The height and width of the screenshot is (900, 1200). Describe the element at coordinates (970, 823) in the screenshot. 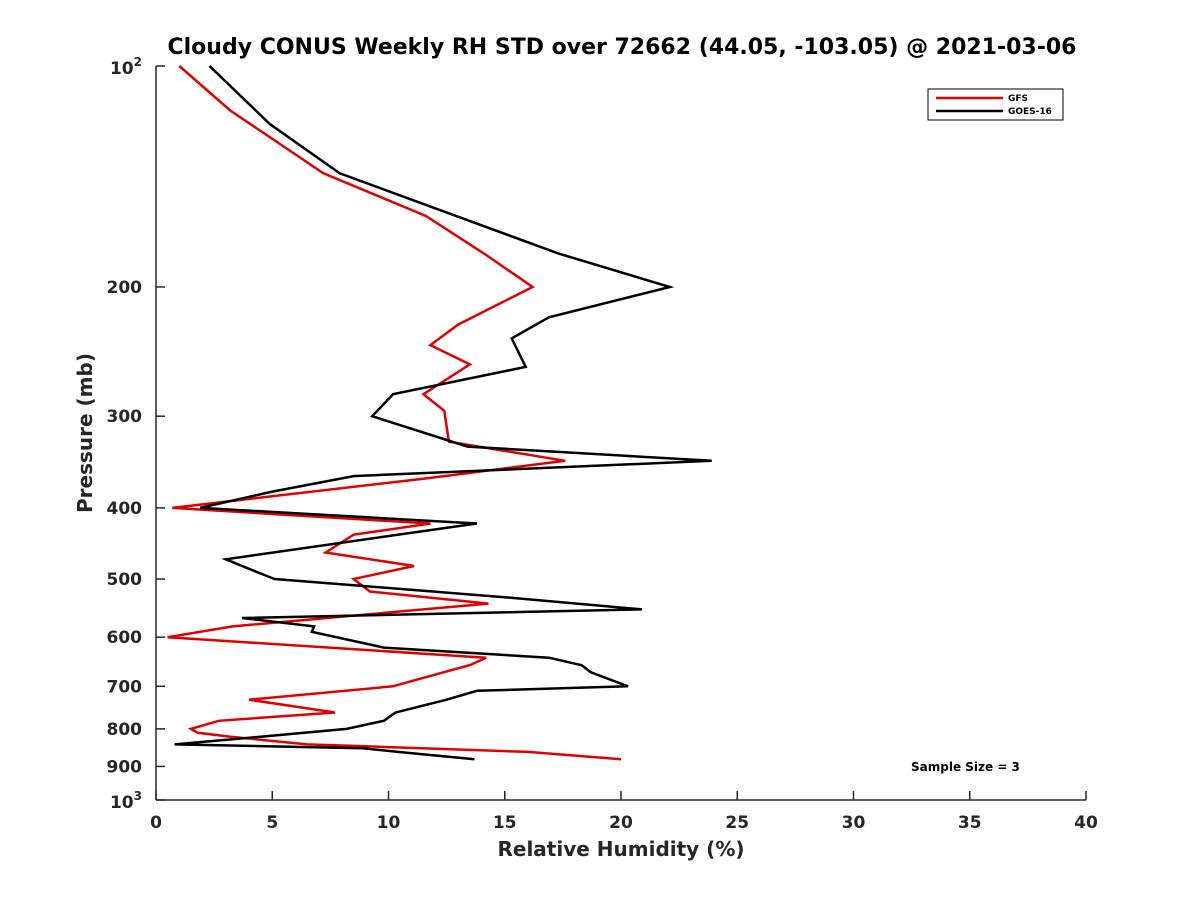

I see `x-tick-label: 35` at that location.